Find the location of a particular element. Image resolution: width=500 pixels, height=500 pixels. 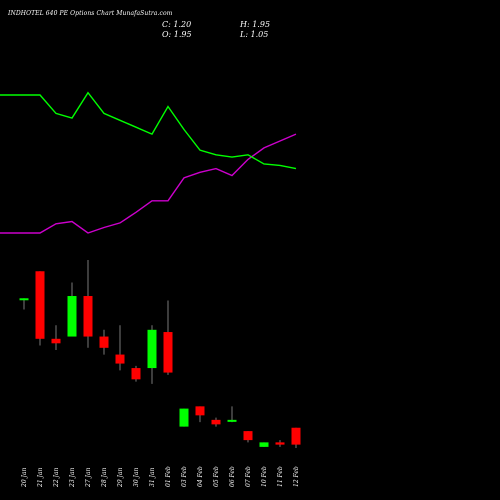

green-line-series is located at coordinates (148, 130).